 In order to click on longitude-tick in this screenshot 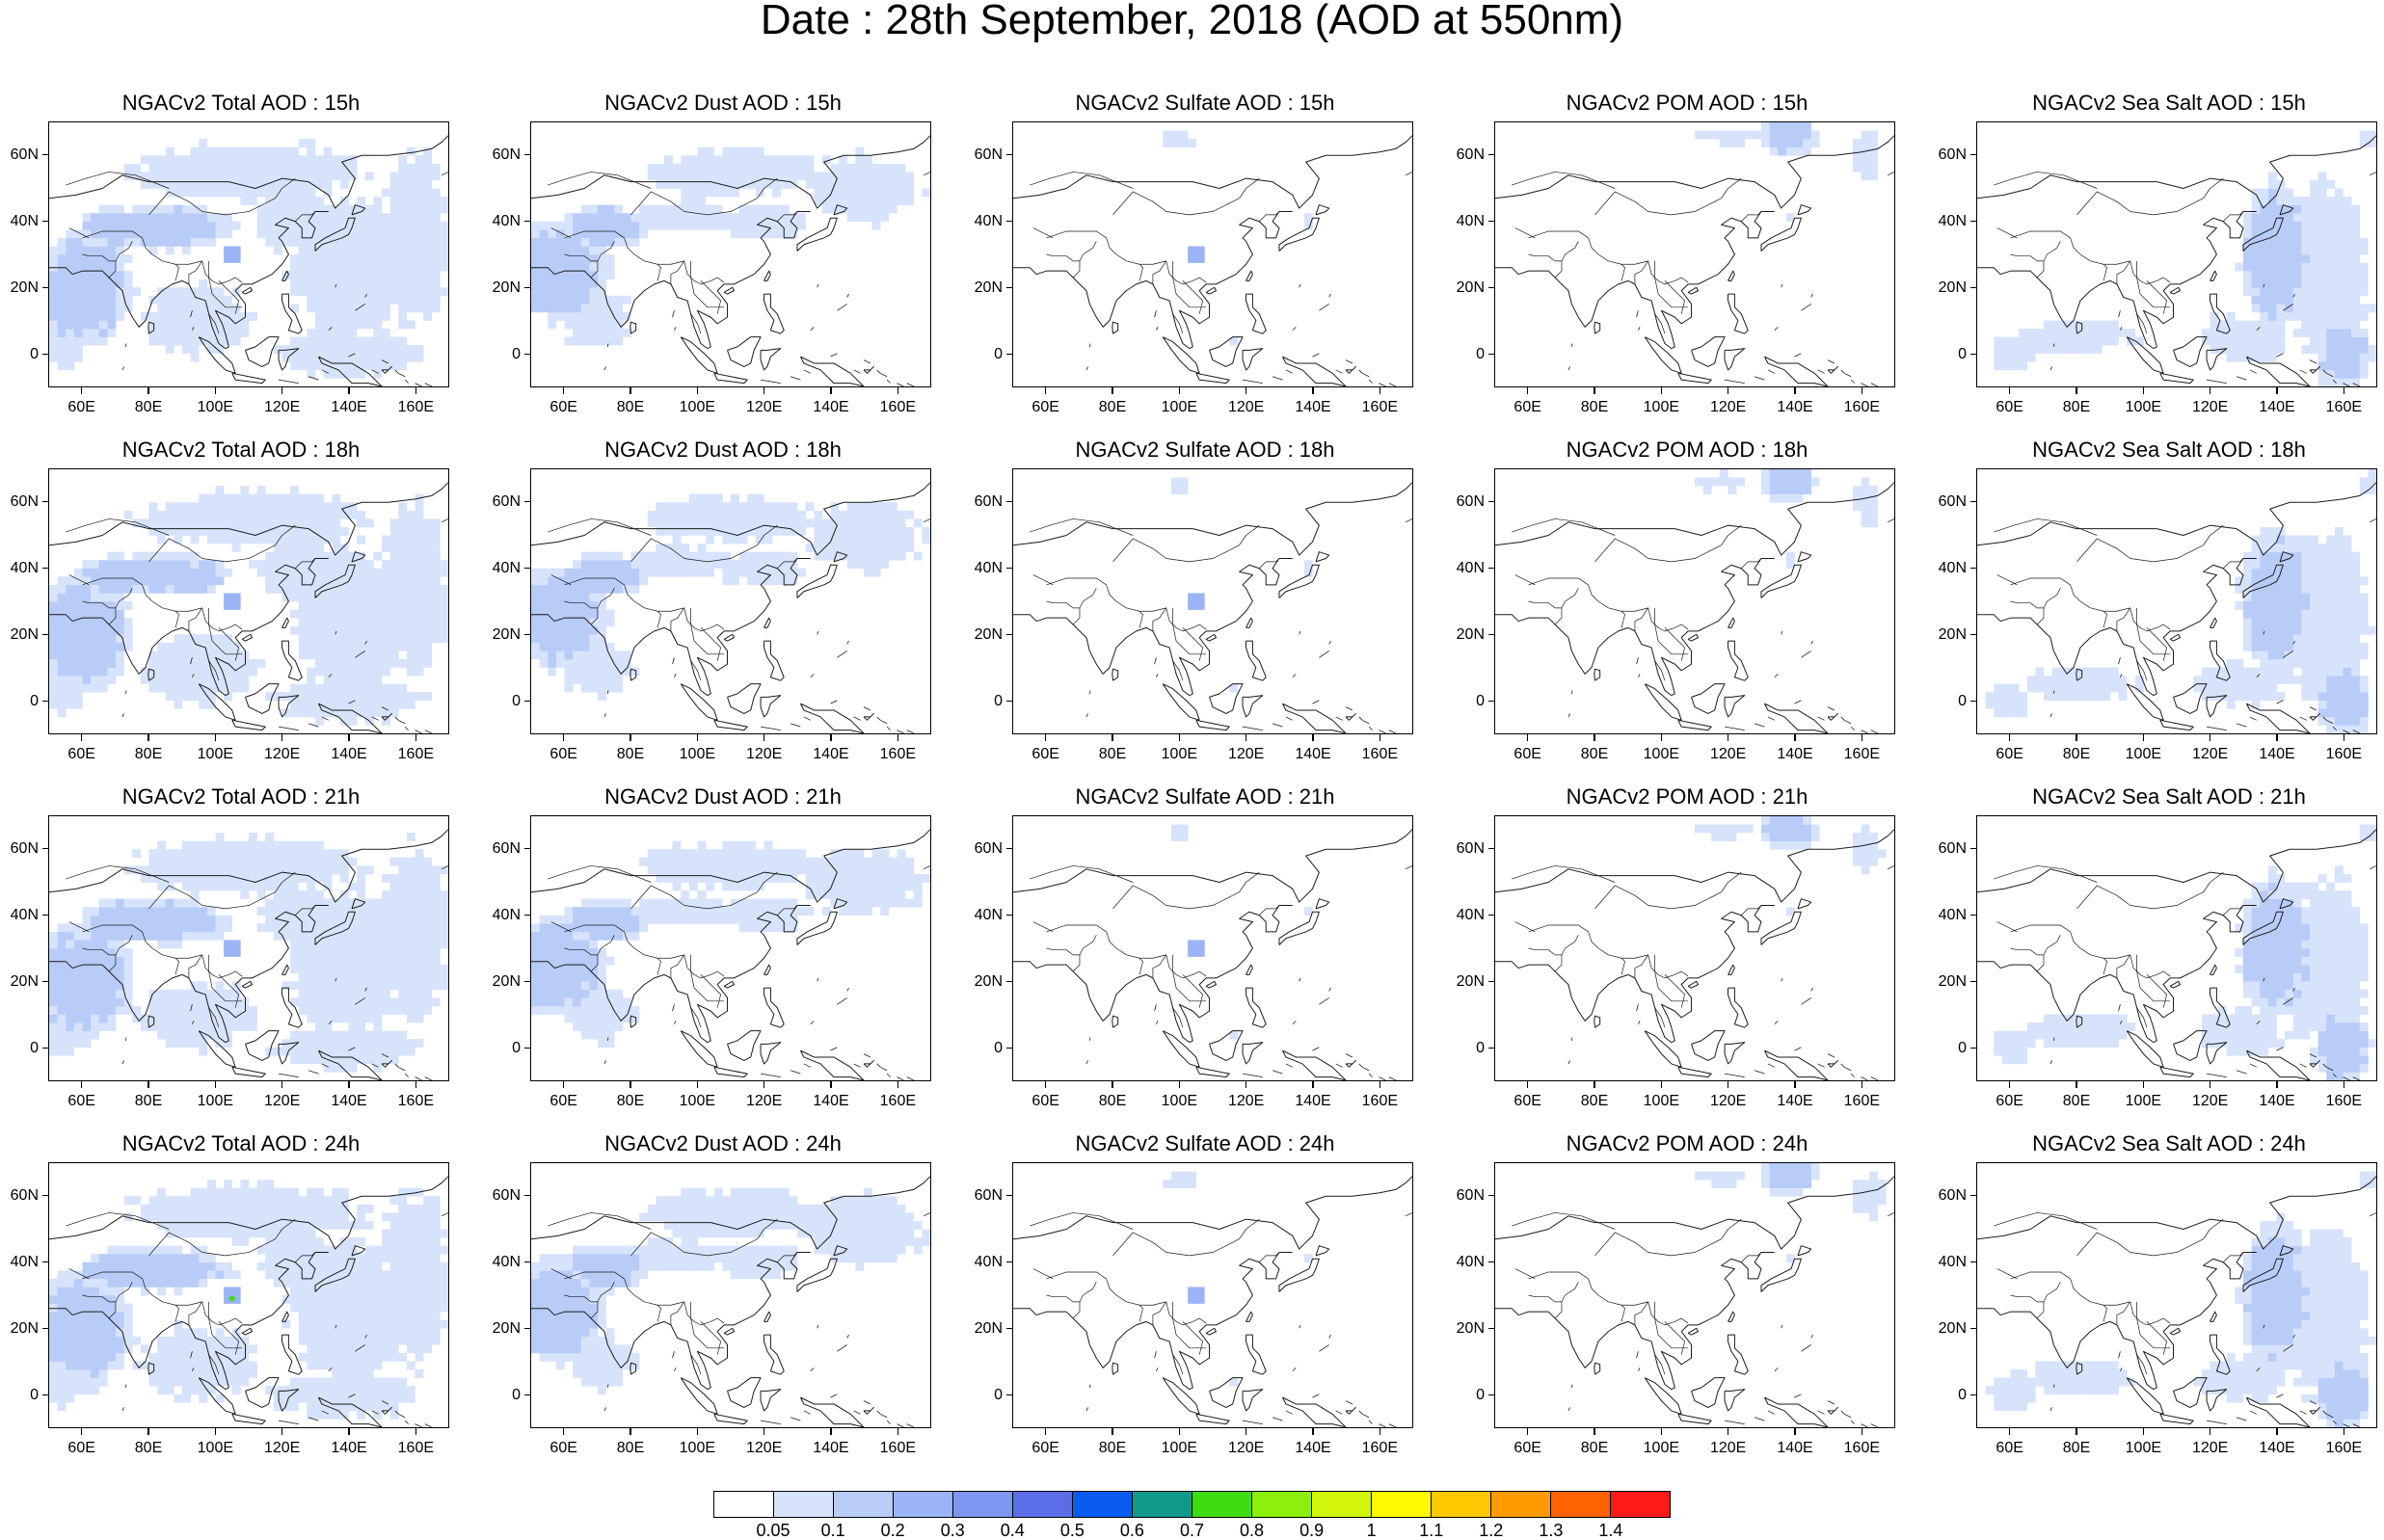, I will do `click(2210, 390)`.